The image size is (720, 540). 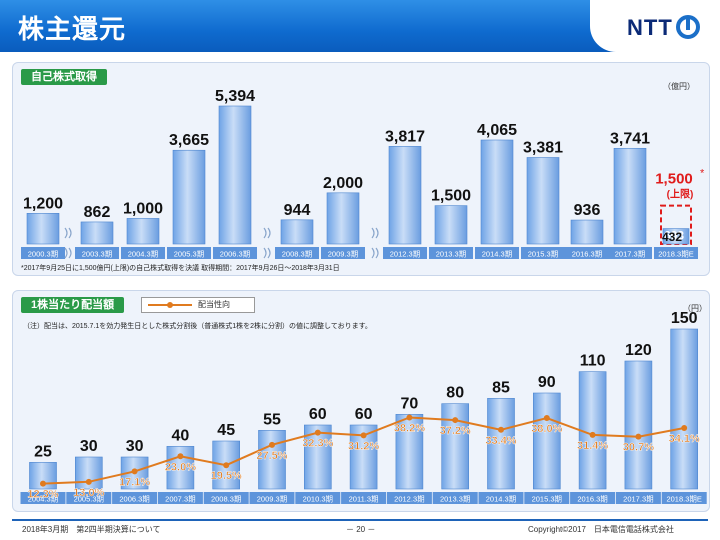 I want to click on unit-label-oku-yen: （億円）, so click(x=679, y=86).